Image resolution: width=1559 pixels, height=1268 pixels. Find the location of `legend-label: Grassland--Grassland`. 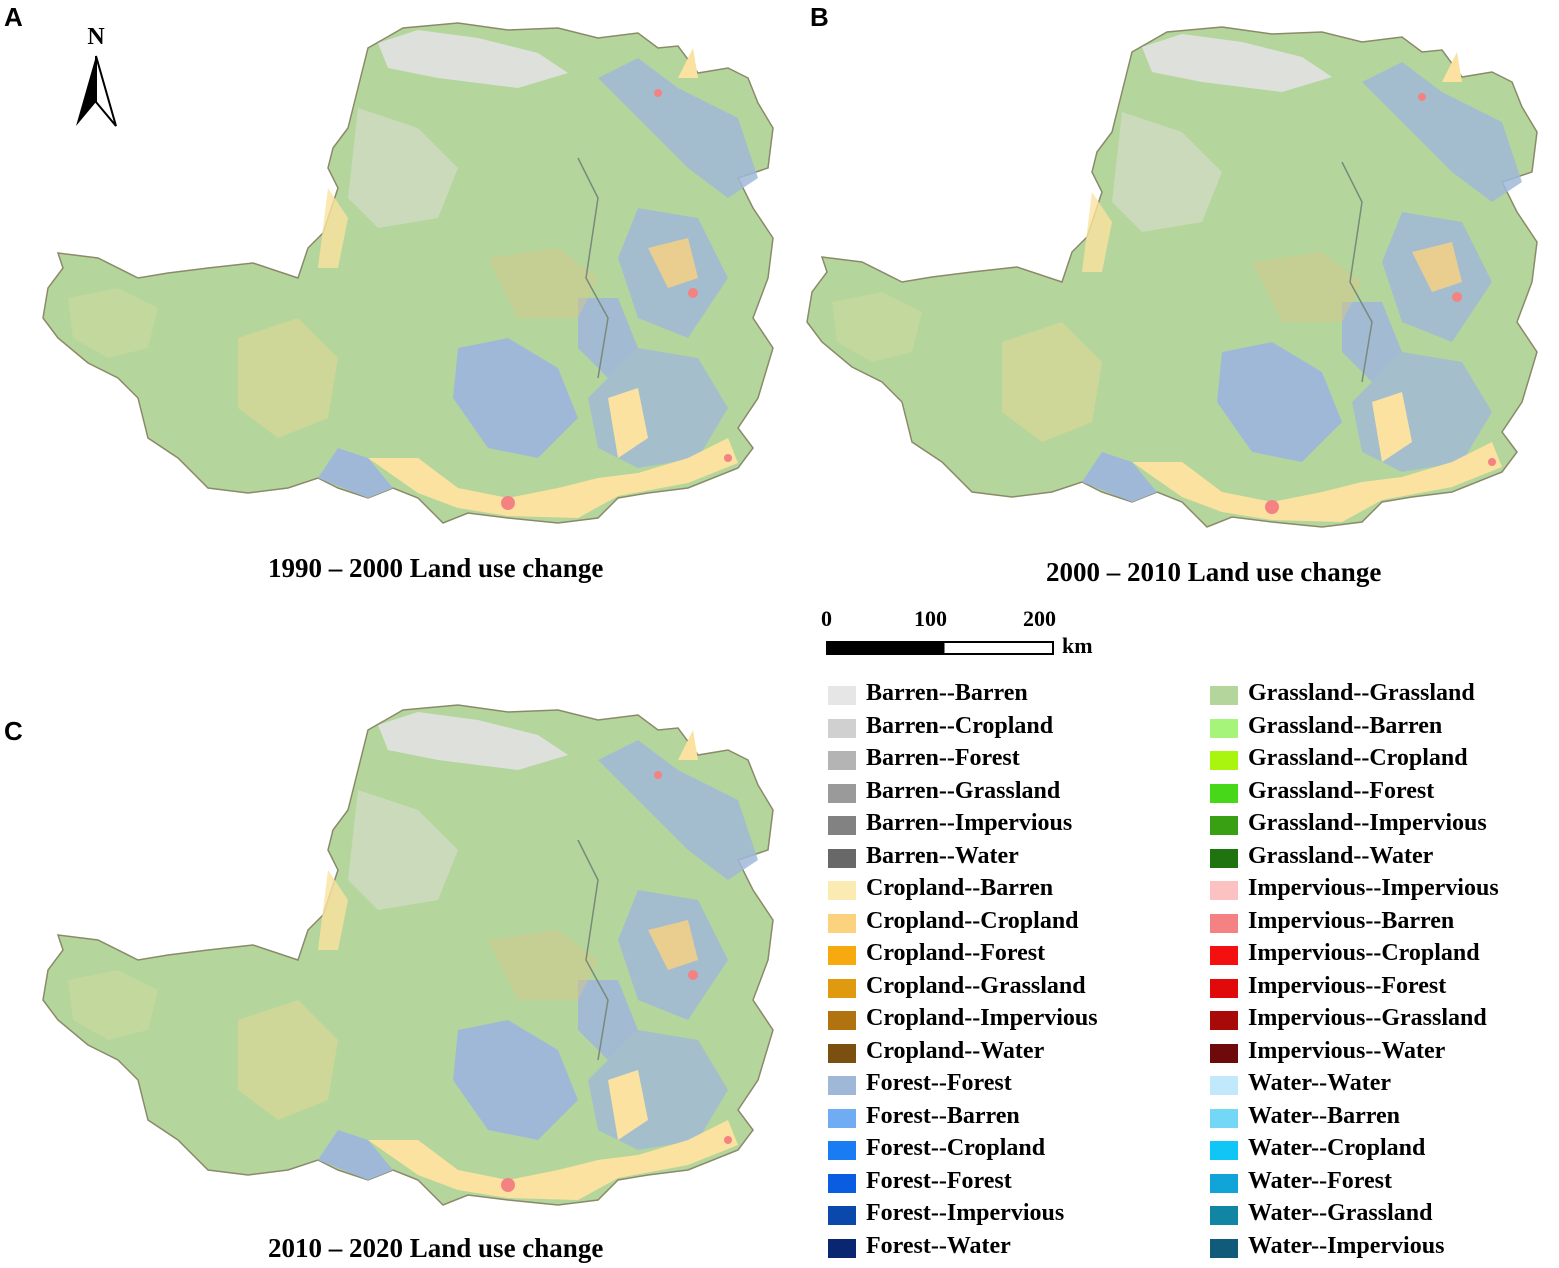

legend-label: Grassland--Grassland is located at coordinates (1361, 693).